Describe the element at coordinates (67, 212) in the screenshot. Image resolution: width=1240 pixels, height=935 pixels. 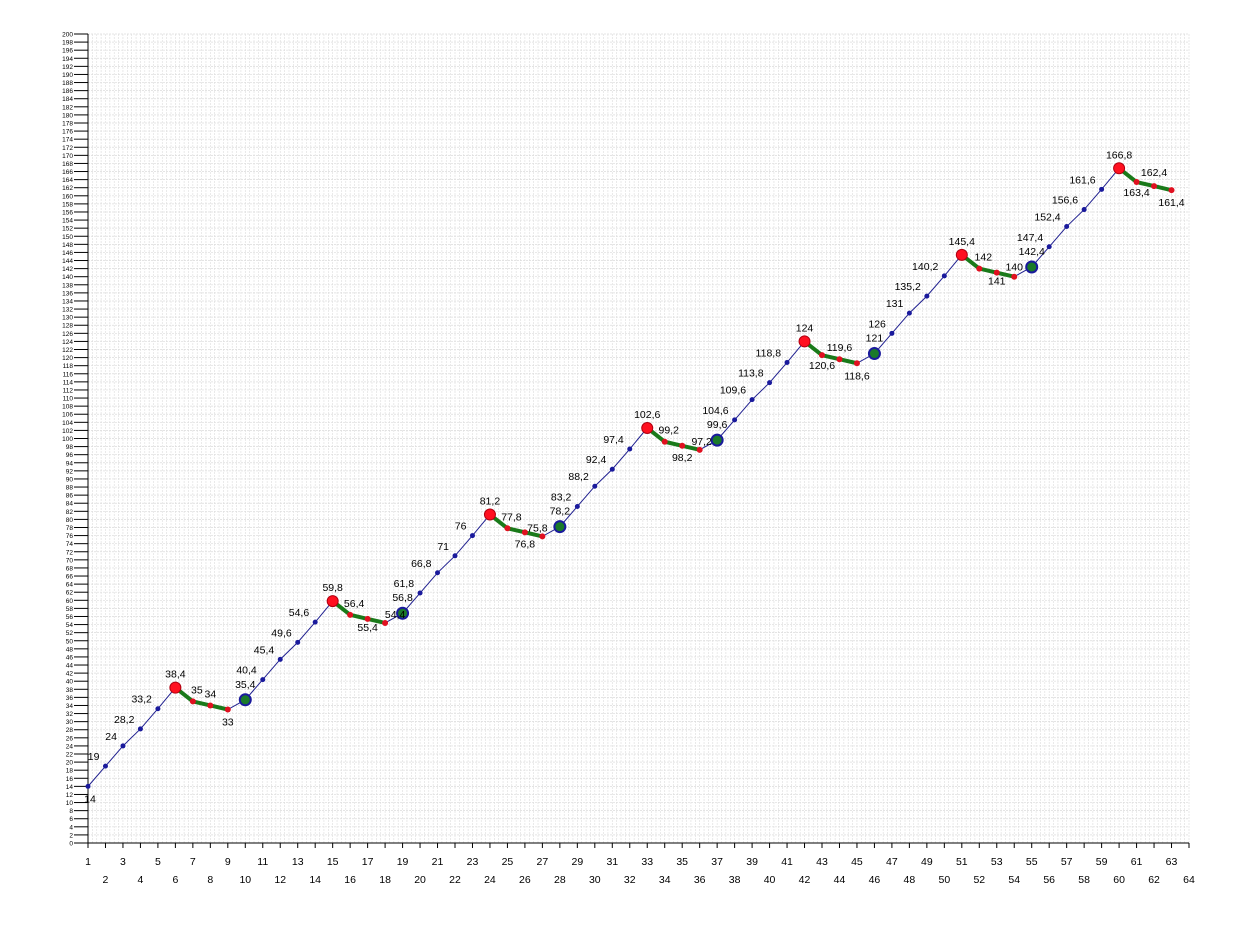
I see `y-tick-label: 156` at that location.